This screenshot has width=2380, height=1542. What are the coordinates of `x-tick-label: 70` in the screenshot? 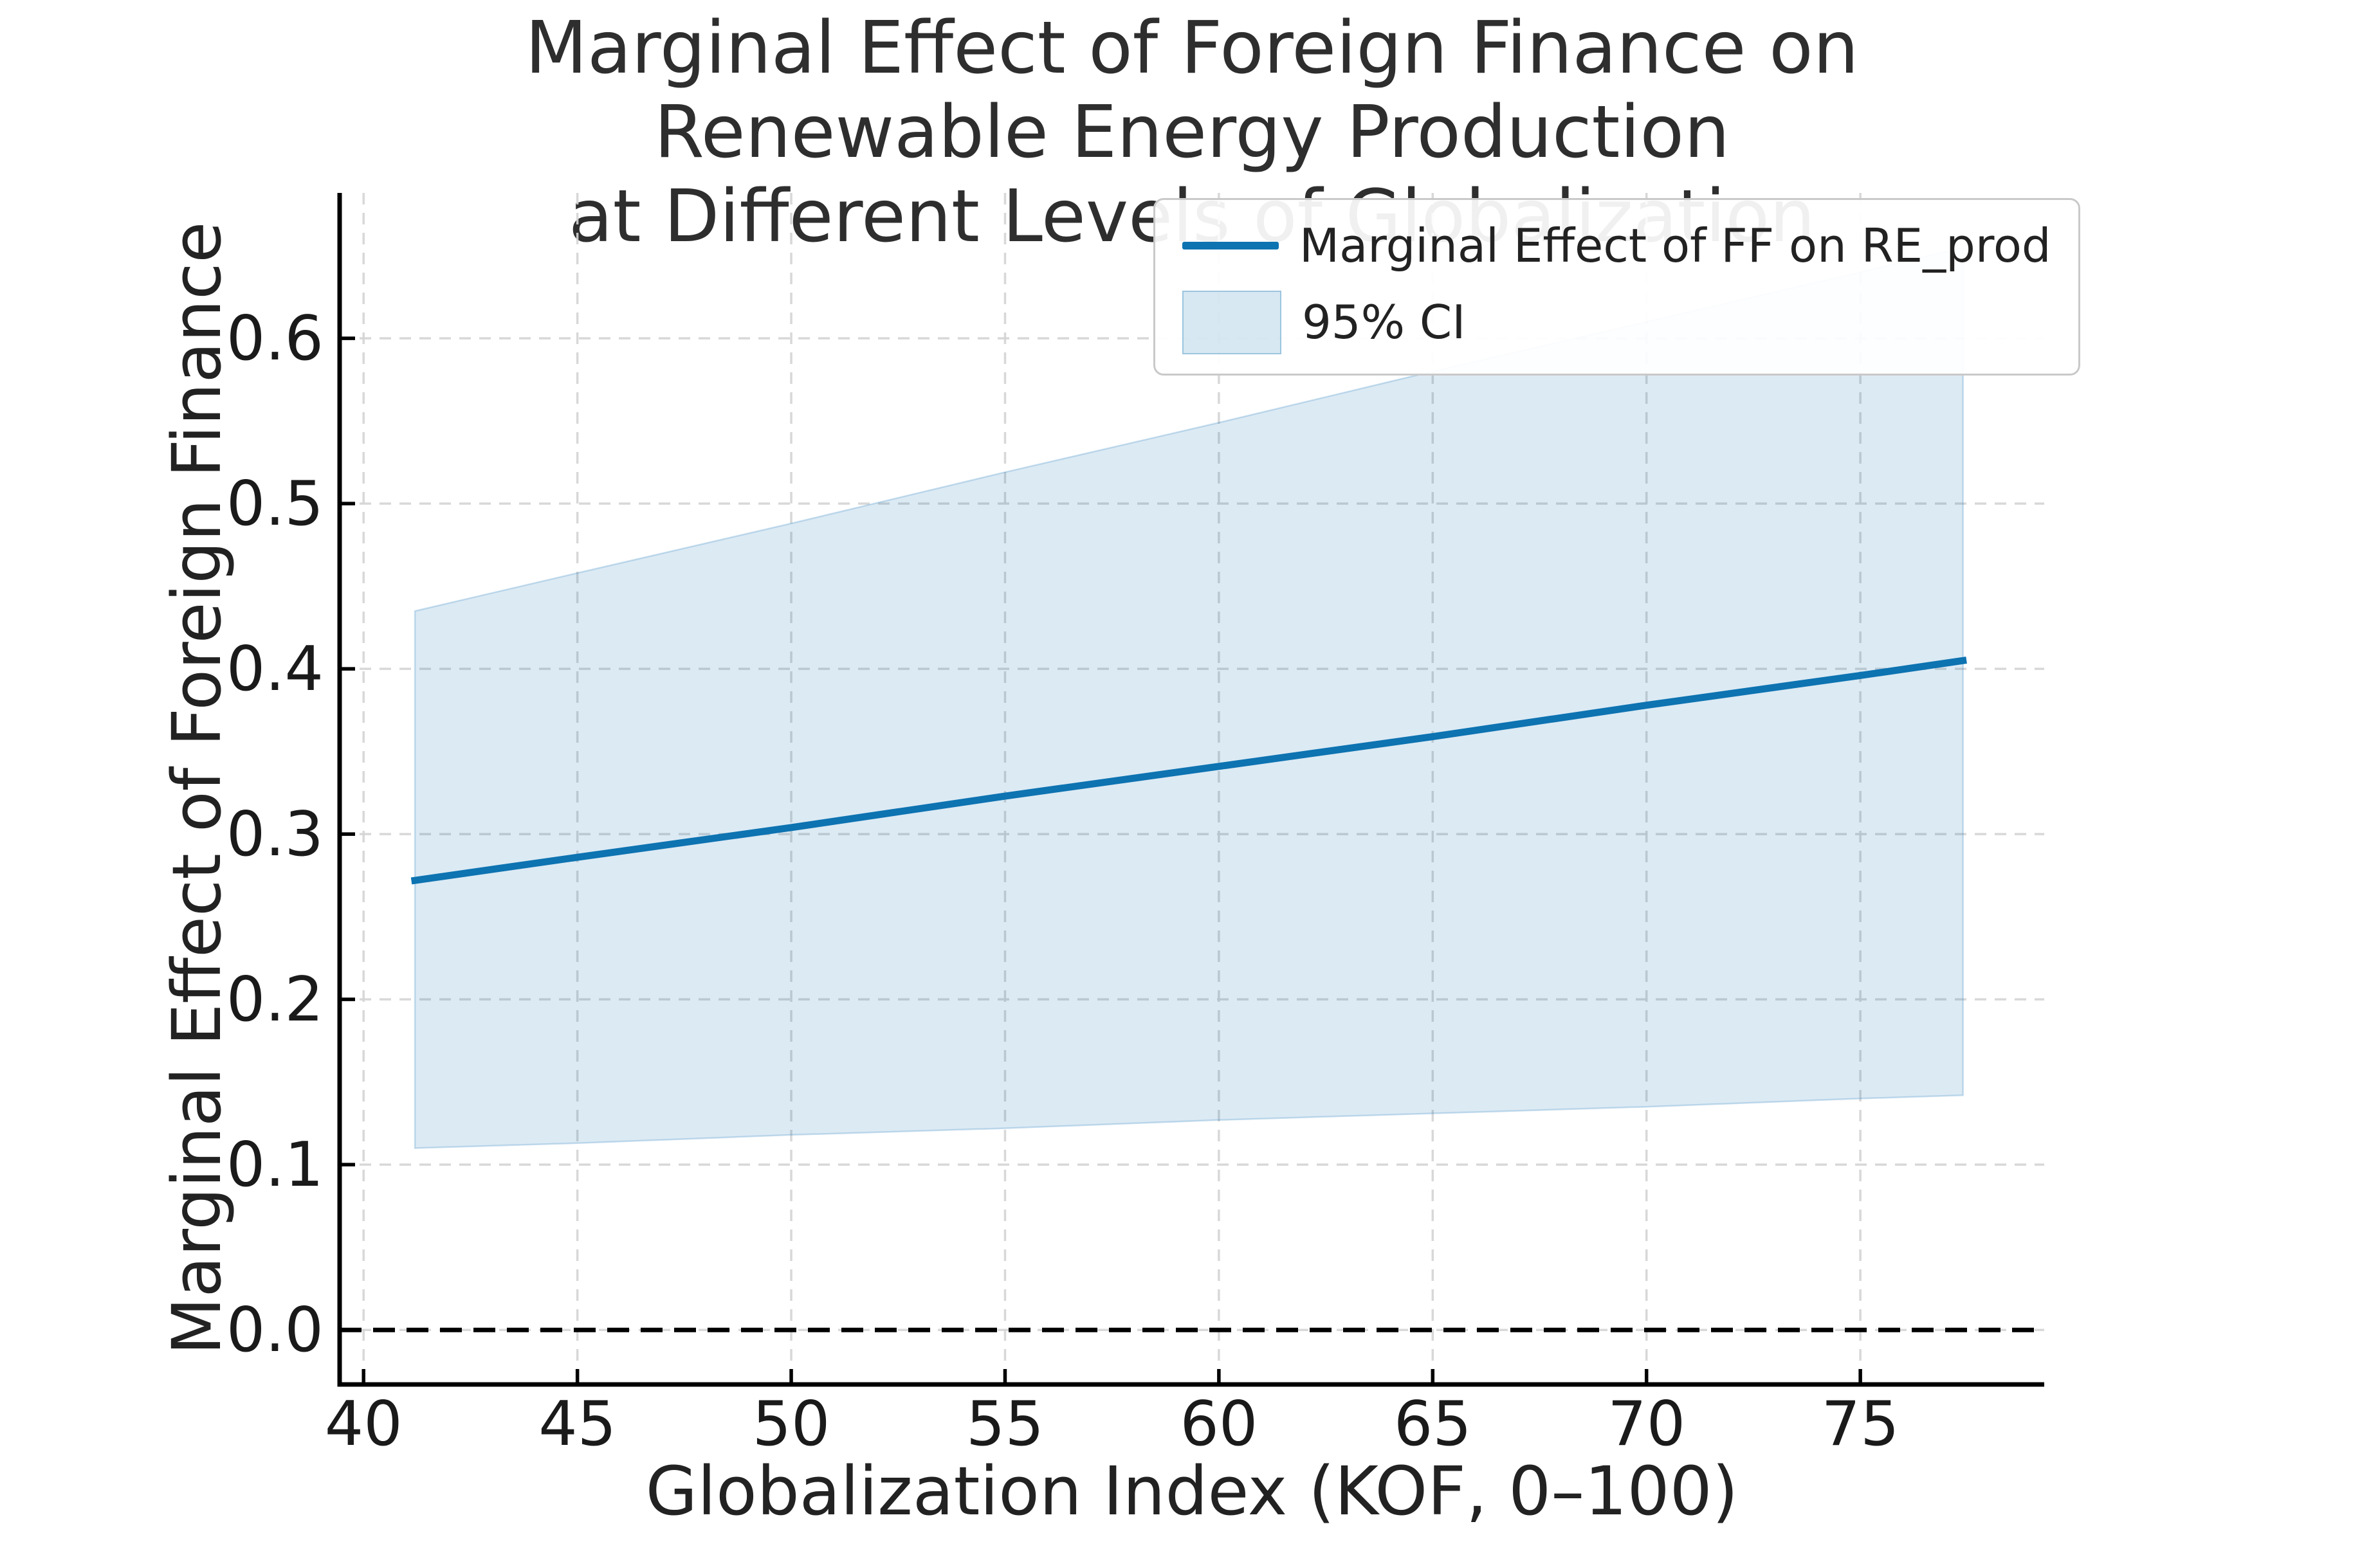 It's located at (1646, 1424).